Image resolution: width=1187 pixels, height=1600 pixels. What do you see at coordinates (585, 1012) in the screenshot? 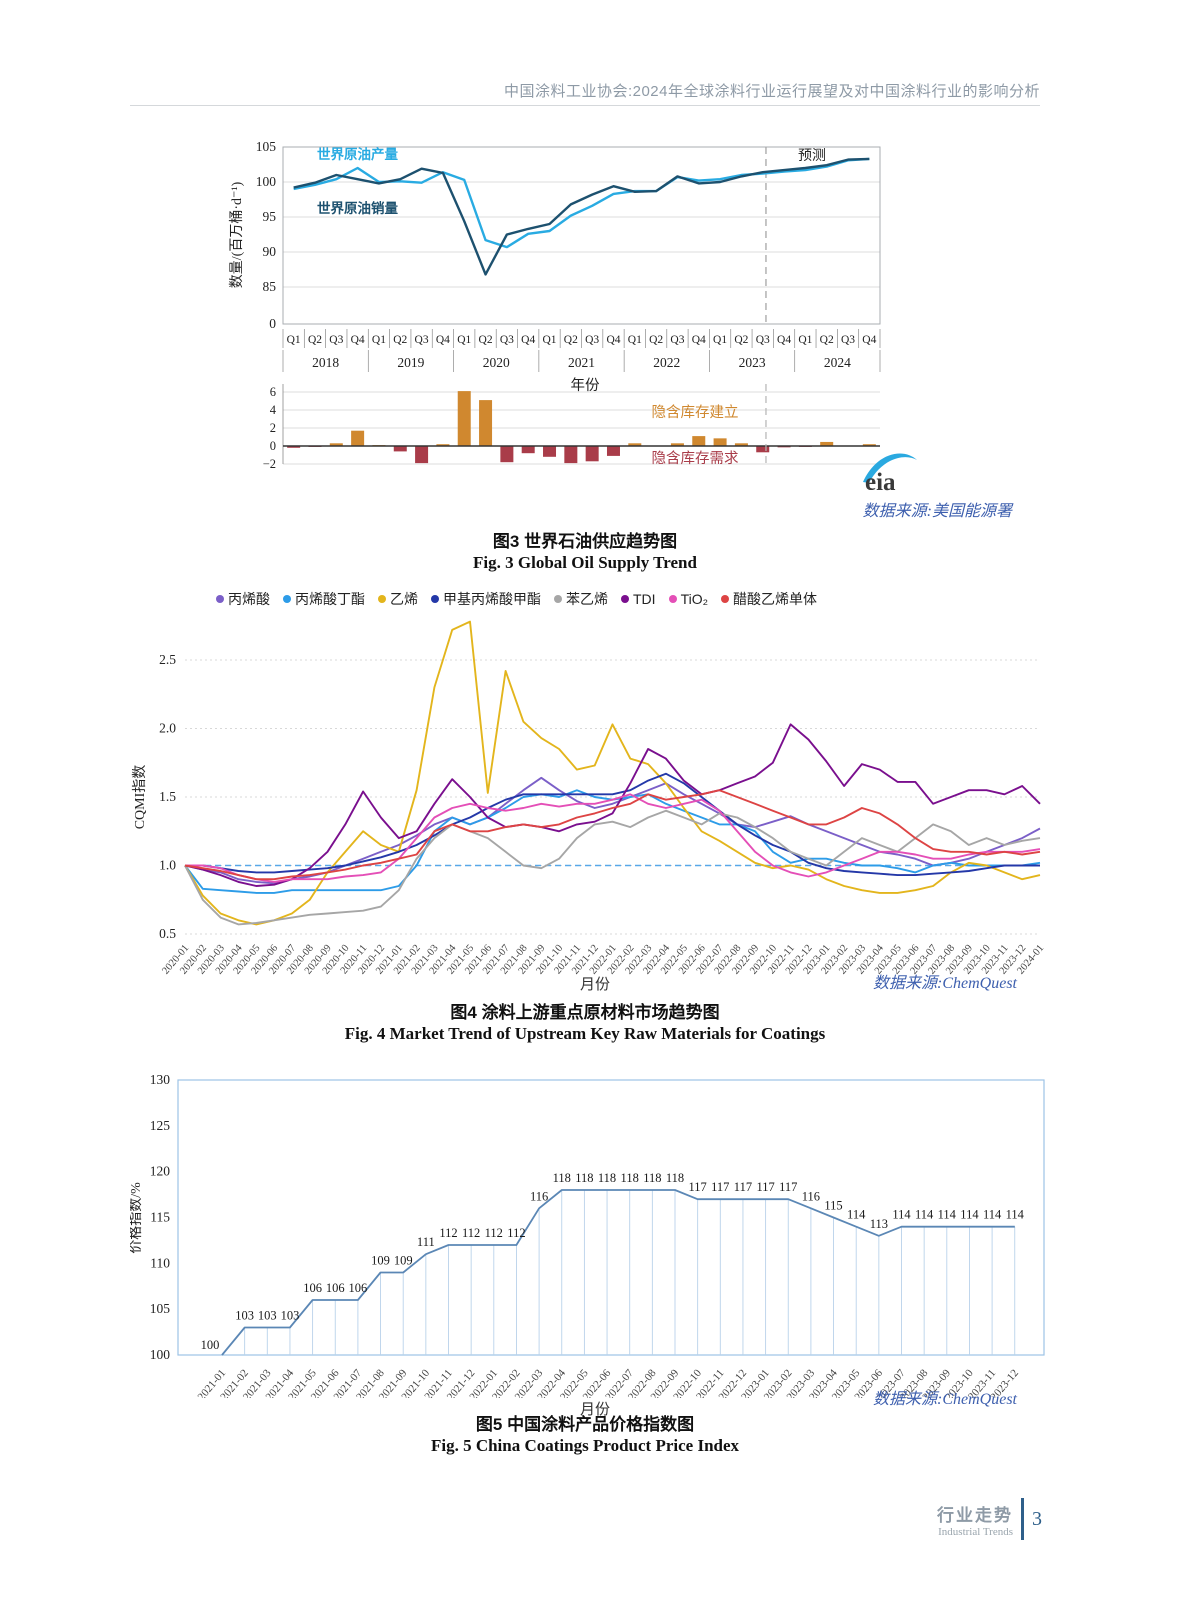
I see `fig4-caption-cn: 图4 涂料上游重点原材料市场趋势图` at bounding box center [585, 1012].